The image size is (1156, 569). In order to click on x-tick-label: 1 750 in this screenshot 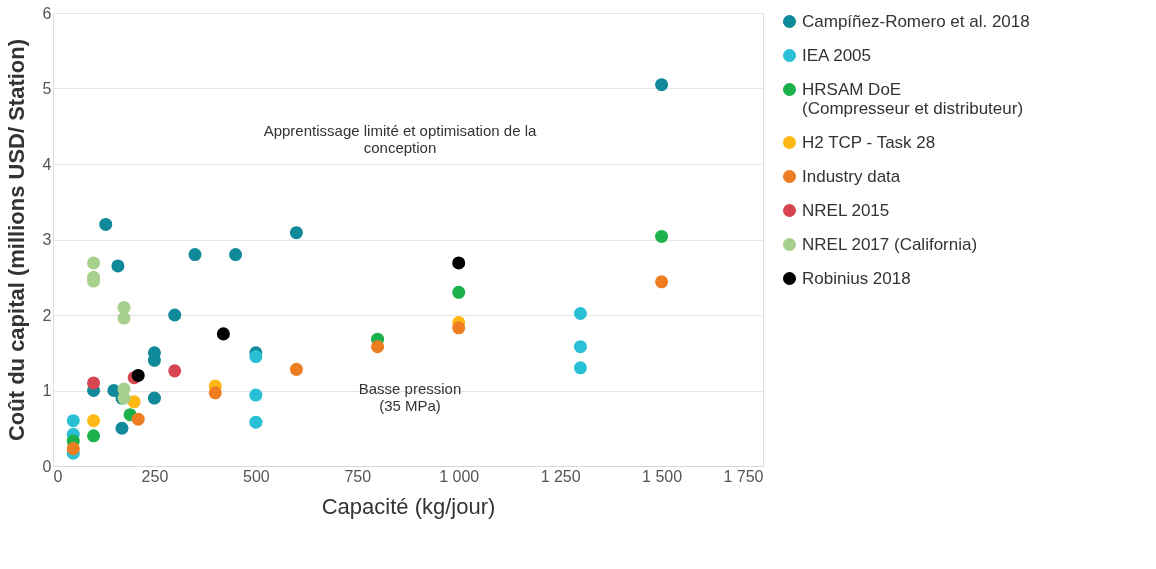, I will do `click(743, 476)`.